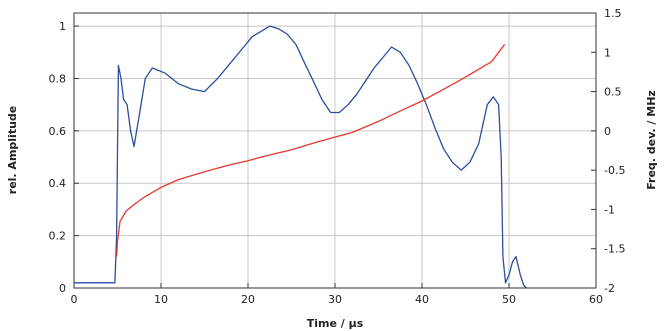 Image resolution: width=664 pixels, height=331 pixels. What do you see at coordinates (62, 26) in the screenshot?
I see `y-tick-label: 1` at bounding box center [62, 26].